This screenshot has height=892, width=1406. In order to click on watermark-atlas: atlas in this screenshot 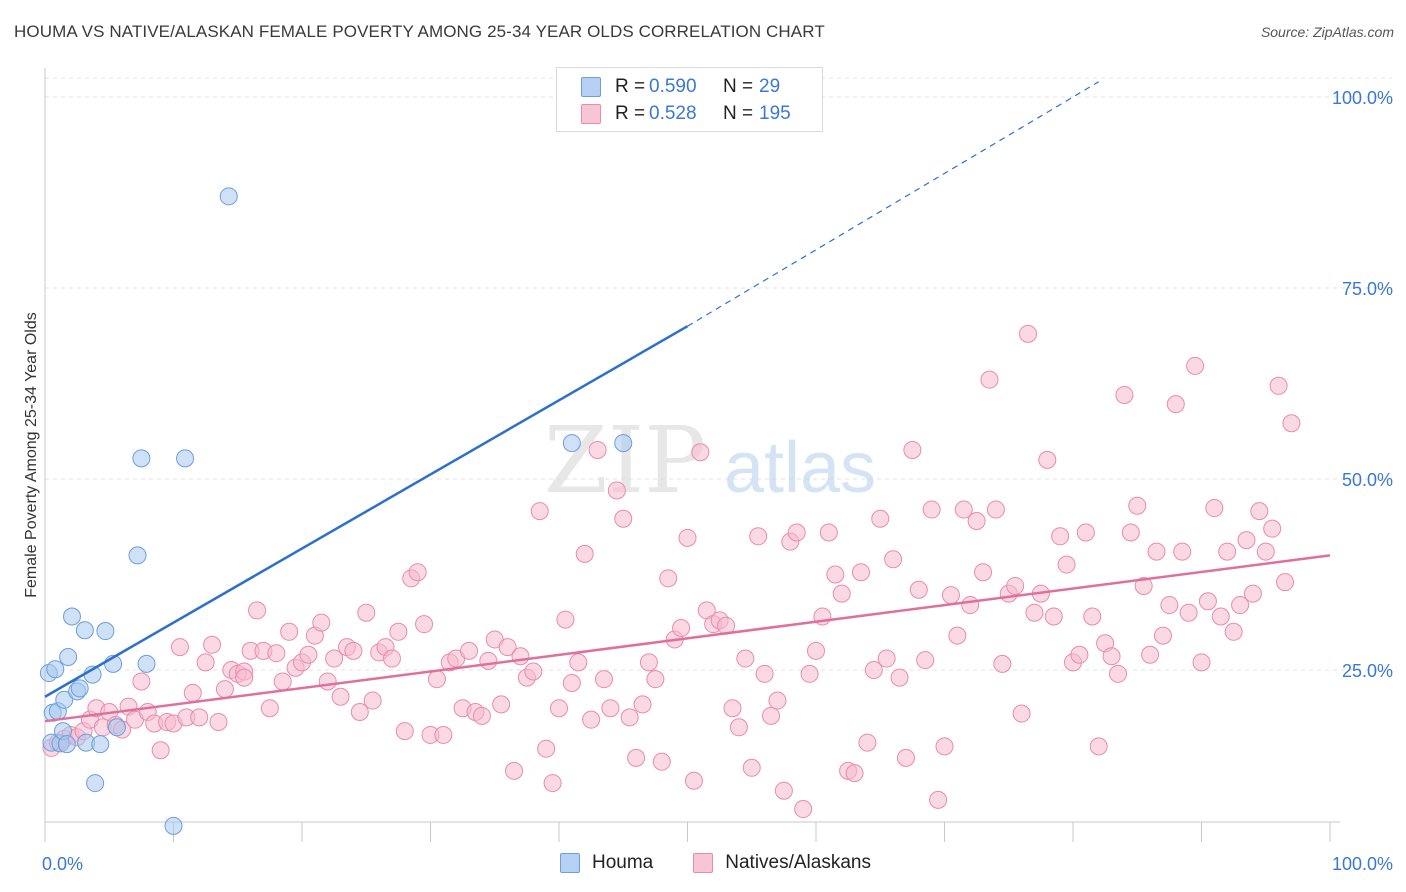, I will do `click(800, 468)`.